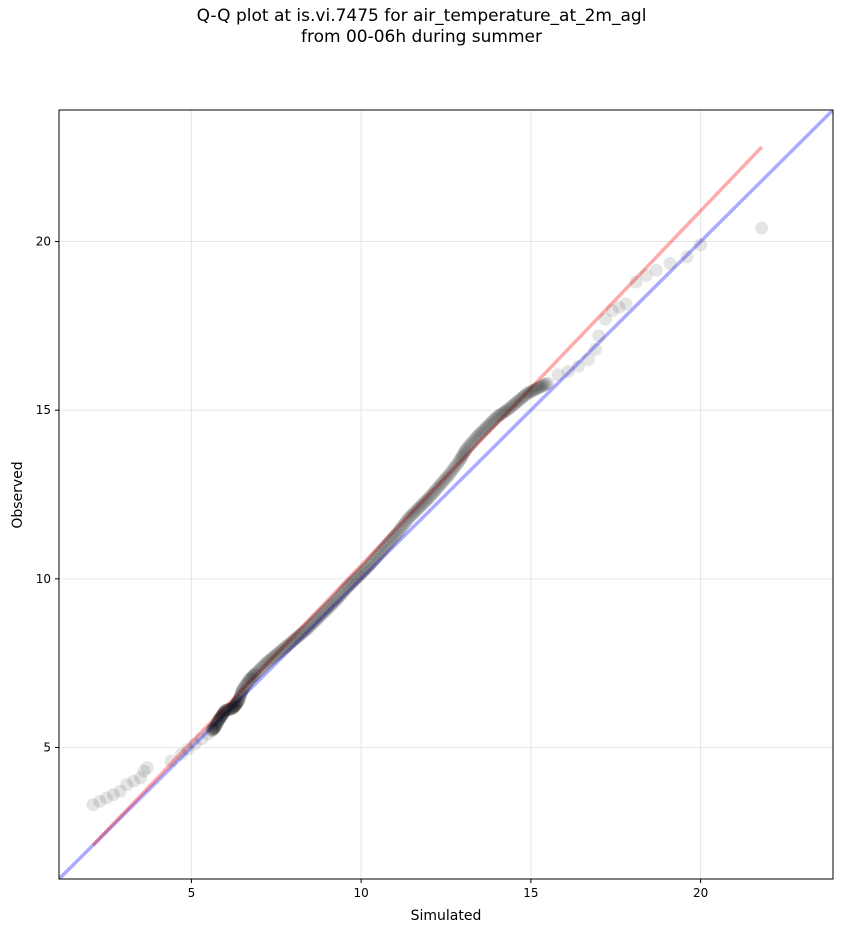 The image size is (843, 934). What do you see at coordinates (43, 410) in the screenshot?
I see `y-tick-label: 15` at bounding box center [43, 410].